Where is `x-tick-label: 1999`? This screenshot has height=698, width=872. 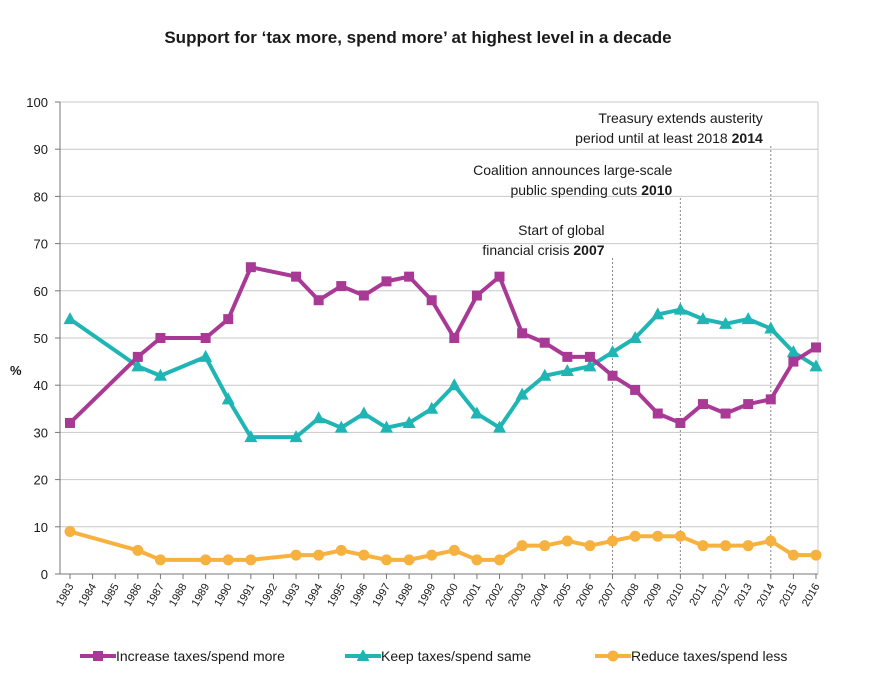 x-tick-label: 1999 is located at coordinates (427, 595).